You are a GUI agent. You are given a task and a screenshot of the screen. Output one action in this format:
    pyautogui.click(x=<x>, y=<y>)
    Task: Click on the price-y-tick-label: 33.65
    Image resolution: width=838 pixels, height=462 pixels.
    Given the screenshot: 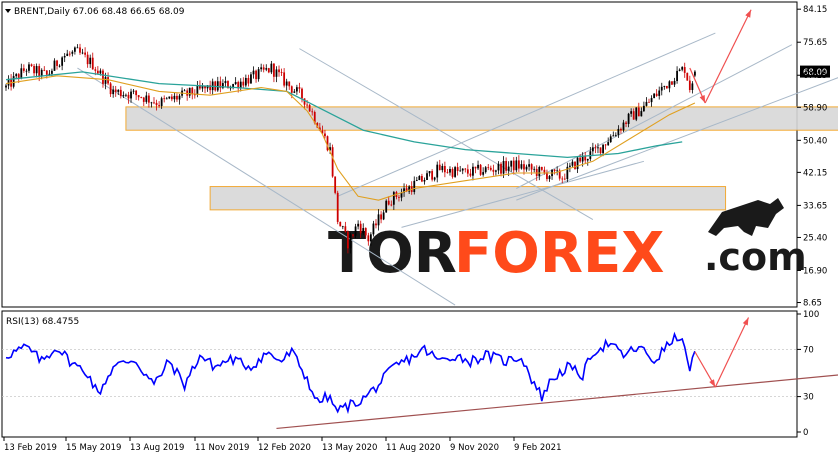 What is the action you would take?
    pyautogui.click(x=815, y=206)
    